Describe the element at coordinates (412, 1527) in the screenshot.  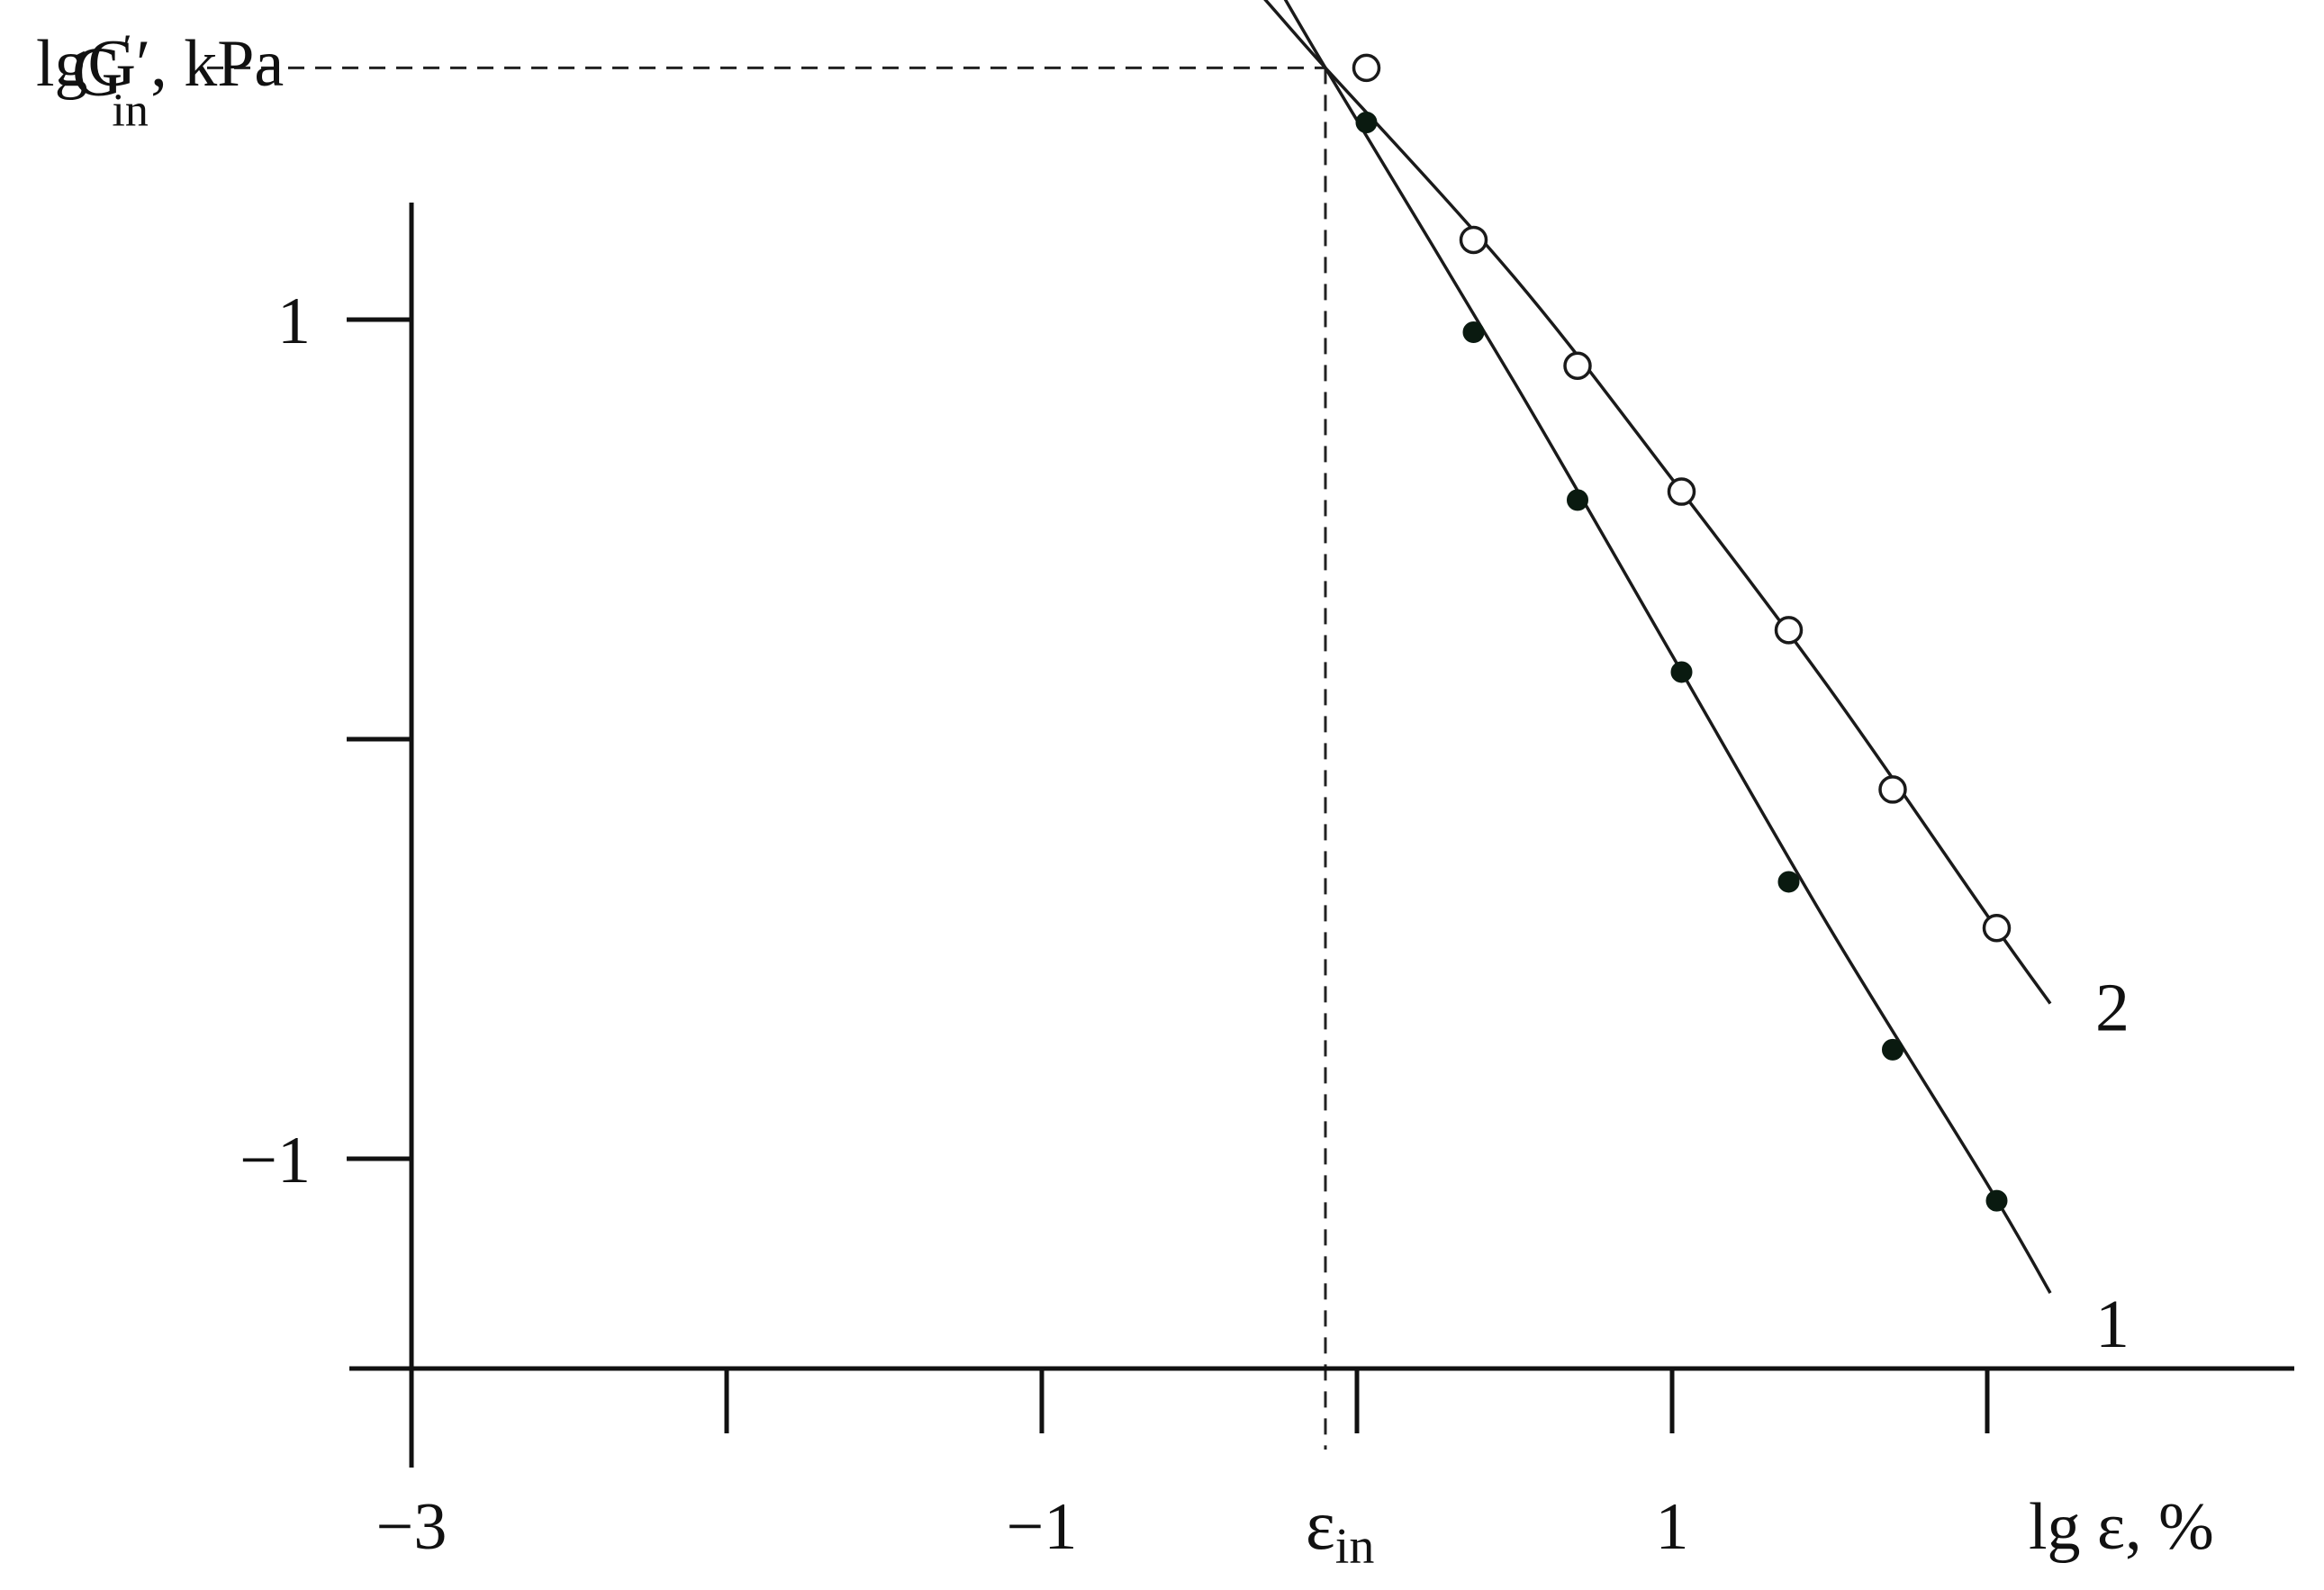
I see `x-tick-label: −3` at that location.